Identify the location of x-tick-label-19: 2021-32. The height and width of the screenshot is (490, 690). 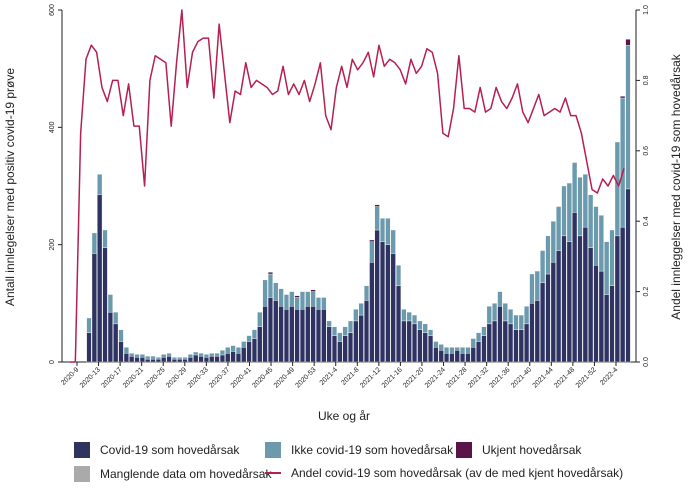
(478, 377).